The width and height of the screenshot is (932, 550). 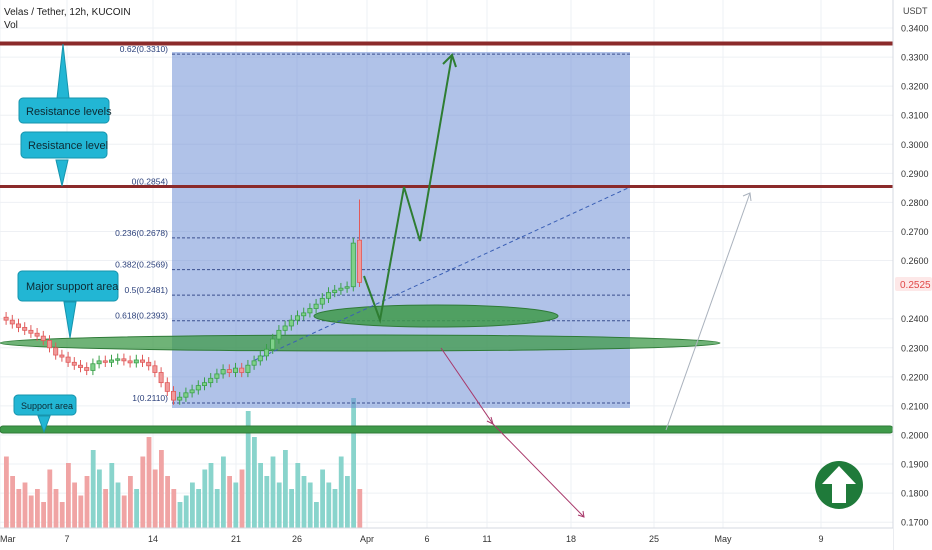 I want to click on fib-support-ellipse, so click(x=436, y=316).